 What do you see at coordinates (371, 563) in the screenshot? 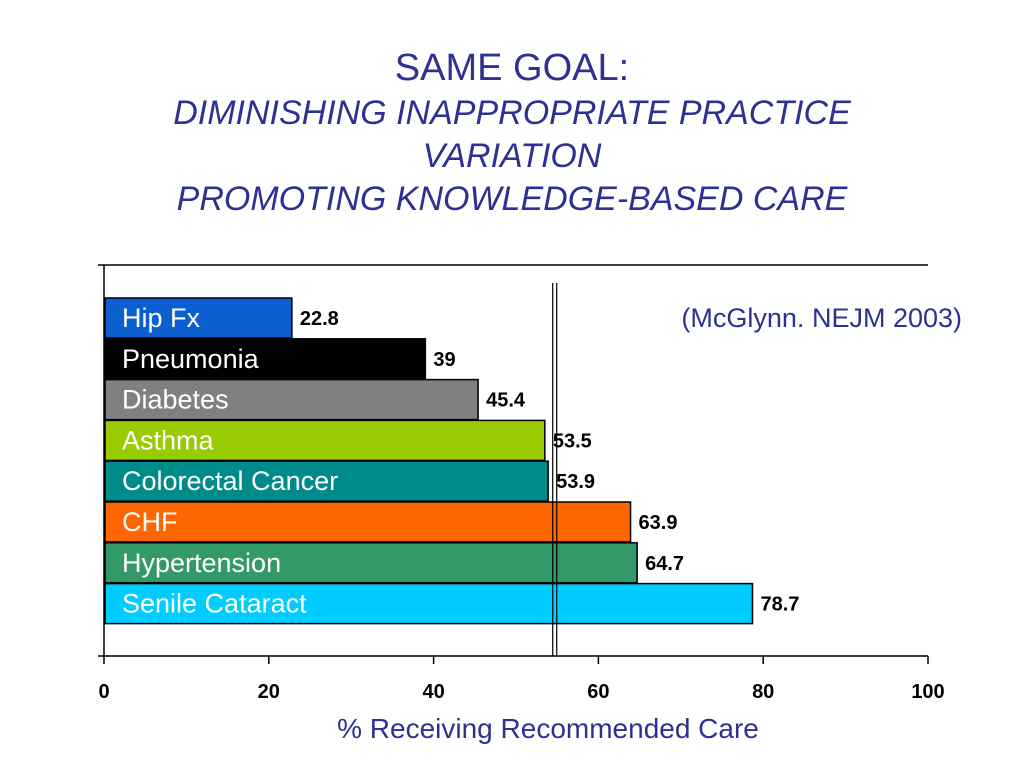
I see `bar-hypertension` at bounding box center [371, 563].